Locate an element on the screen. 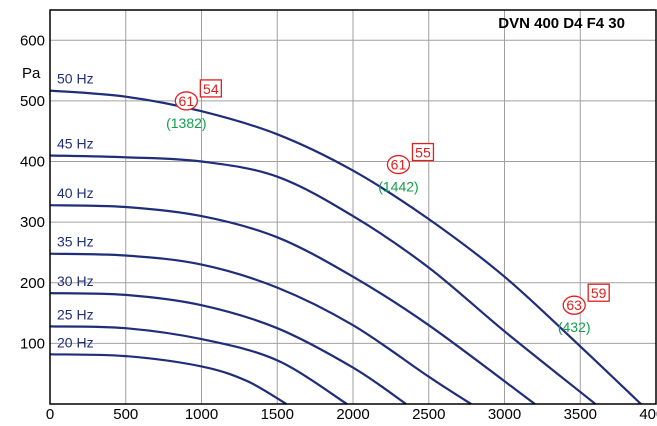  series-label: 30 Hz is located at coordinates (75, 281).